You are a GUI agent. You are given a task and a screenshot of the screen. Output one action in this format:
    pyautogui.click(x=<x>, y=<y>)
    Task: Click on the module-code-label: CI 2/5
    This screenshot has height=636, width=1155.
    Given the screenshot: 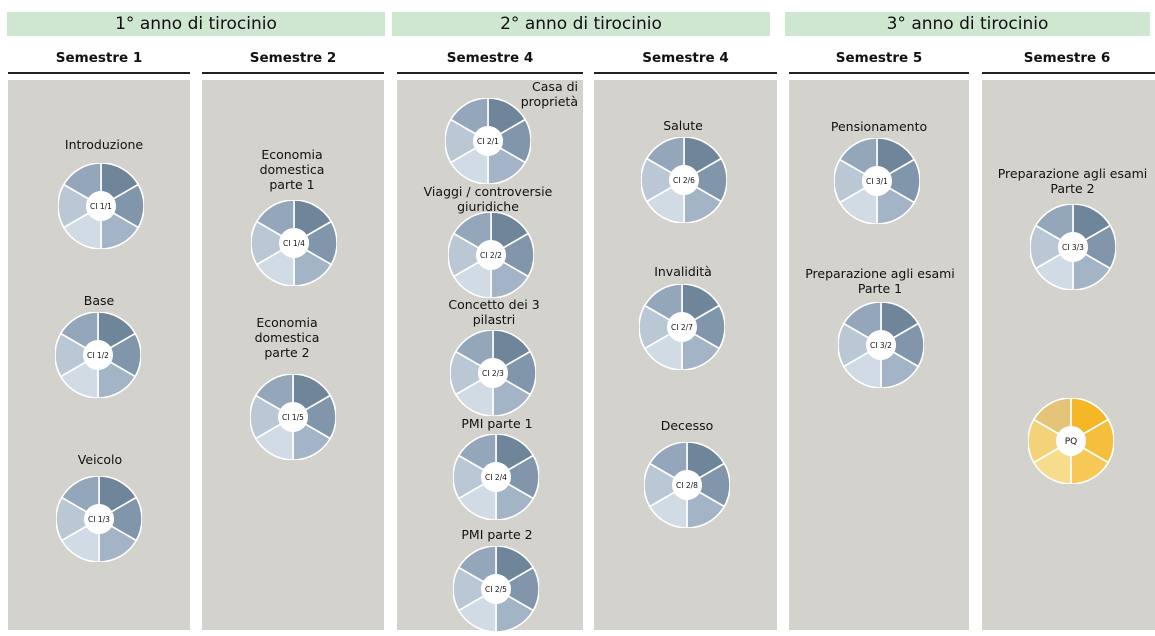 What is the action you would take?
    pyautogui.click(x=496, y=589)
    